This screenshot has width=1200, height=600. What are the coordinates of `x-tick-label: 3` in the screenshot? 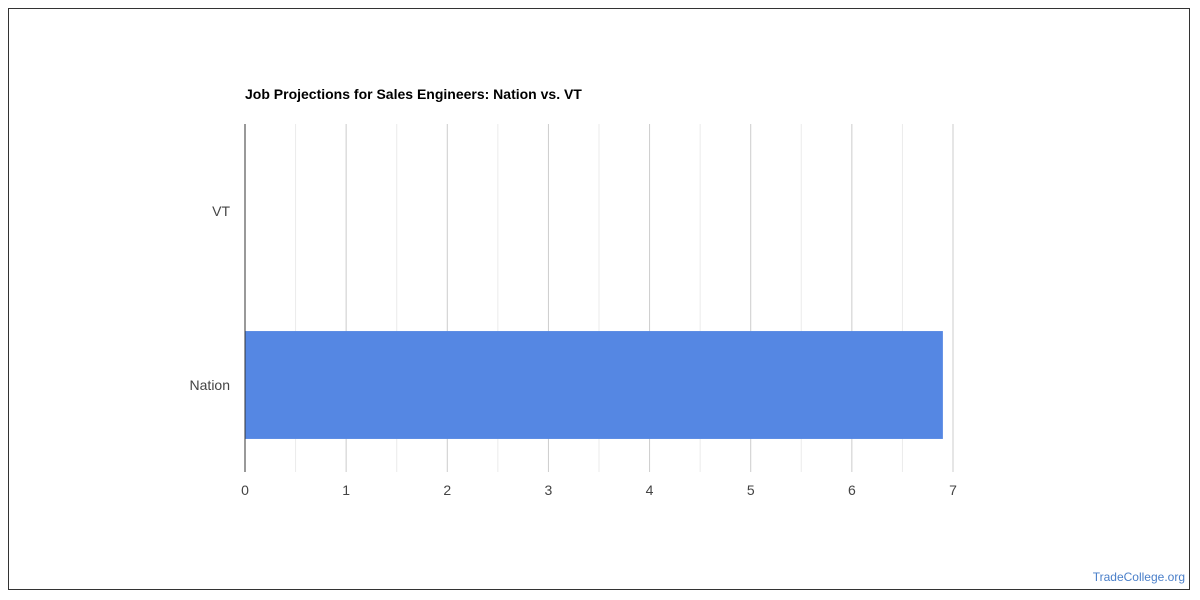 It's located at (549, 490).